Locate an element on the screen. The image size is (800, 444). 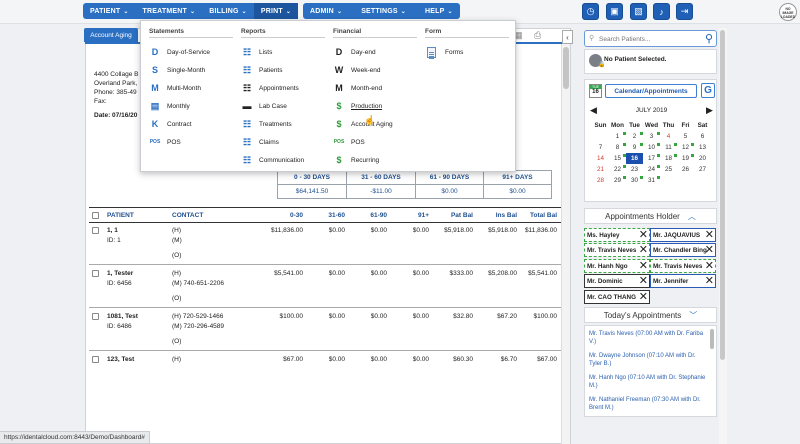
holder-chip: Mr. Hanh Ngo ✕ is located at coordinates (617, 266).